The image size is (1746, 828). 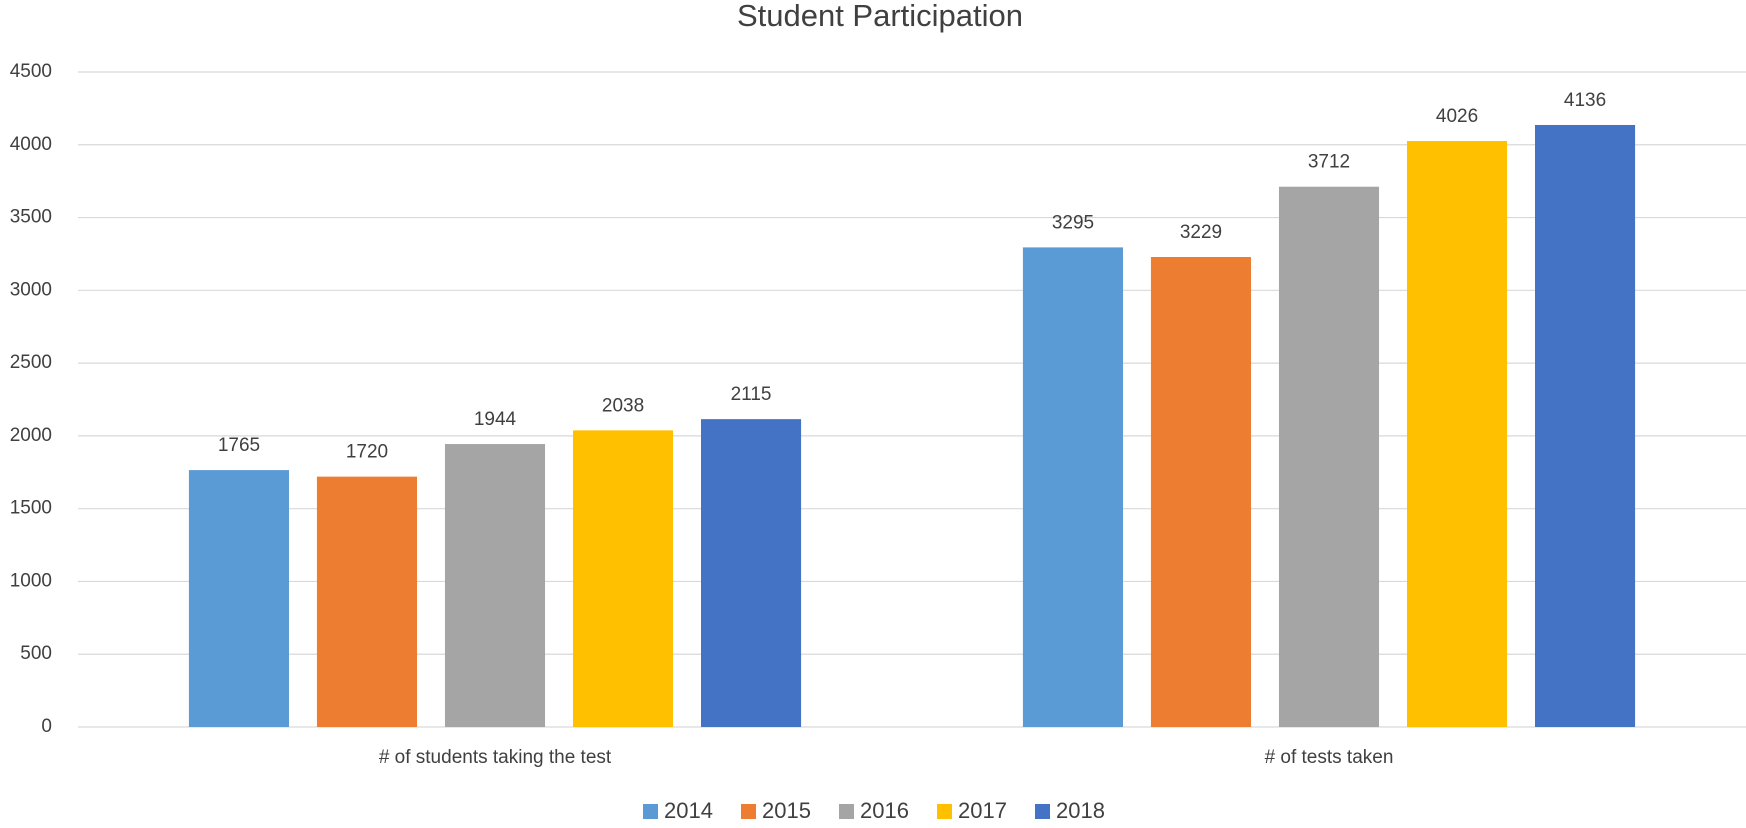 I want to click on y-tick-label: 2500, so click(x=31, y=362).